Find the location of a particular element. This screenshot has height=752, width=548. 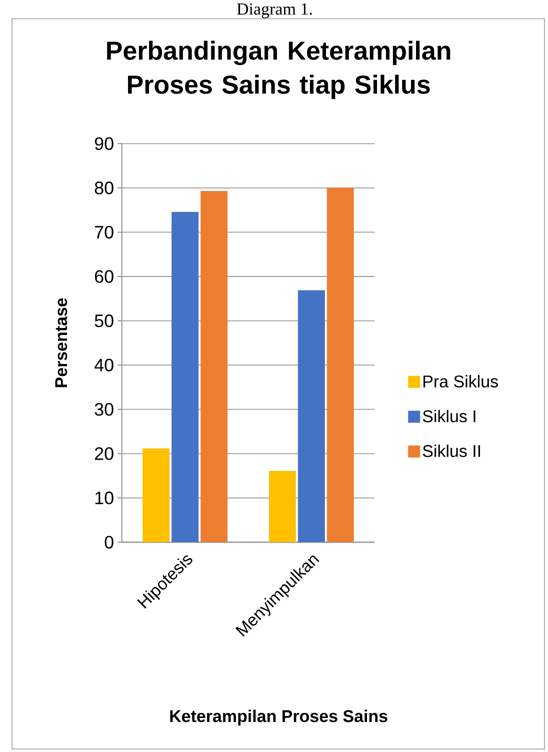

x-axis-title: Keterampilan Proses Sains is located at coordinates (279, 718).